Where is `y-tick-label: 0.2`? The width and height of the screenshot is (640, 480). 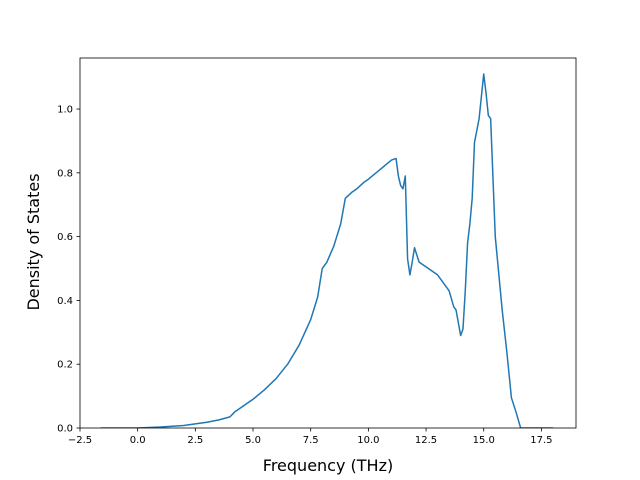 y-tick-label: 0.2 is located at coordinates (65, 365).